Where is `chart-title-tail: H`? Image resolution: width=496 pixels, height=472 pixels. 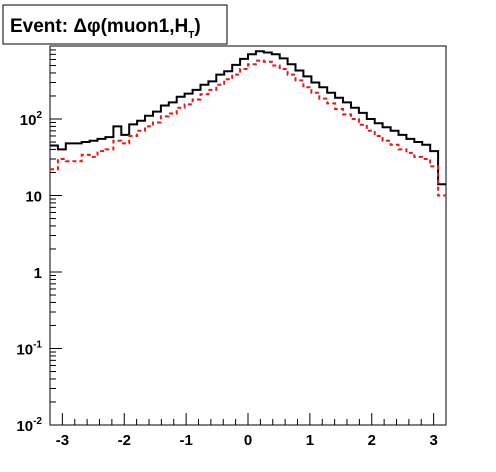 chart-title-tail: H is located at coordinates (181, 26).